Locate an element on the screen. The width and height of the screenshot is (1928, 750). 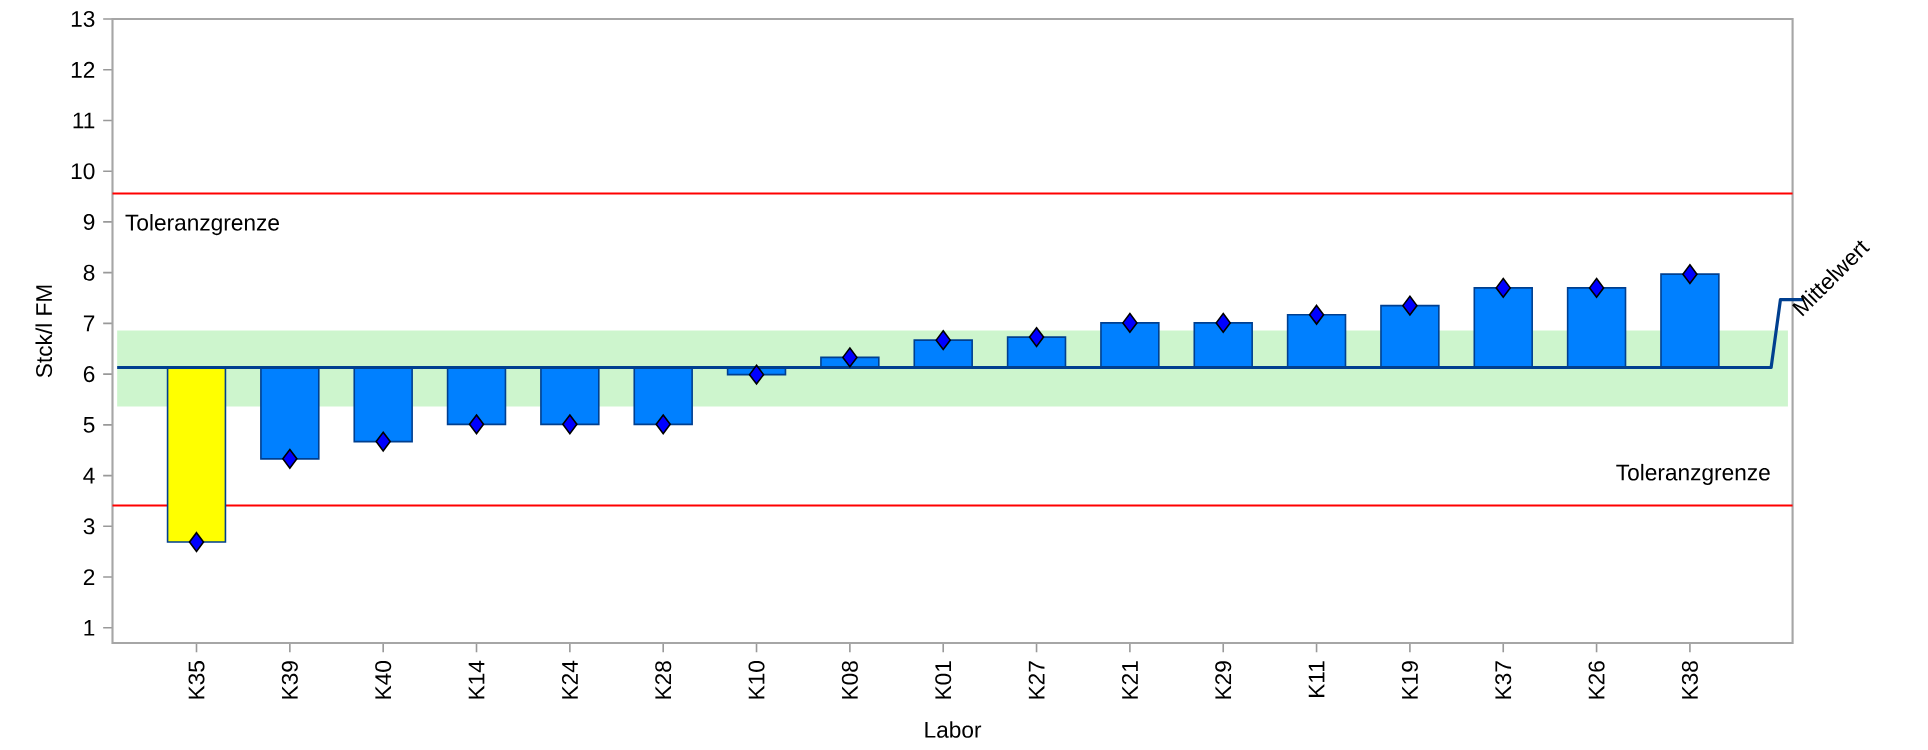
x-tick-label: K39 is located at coordinates (289, 680).